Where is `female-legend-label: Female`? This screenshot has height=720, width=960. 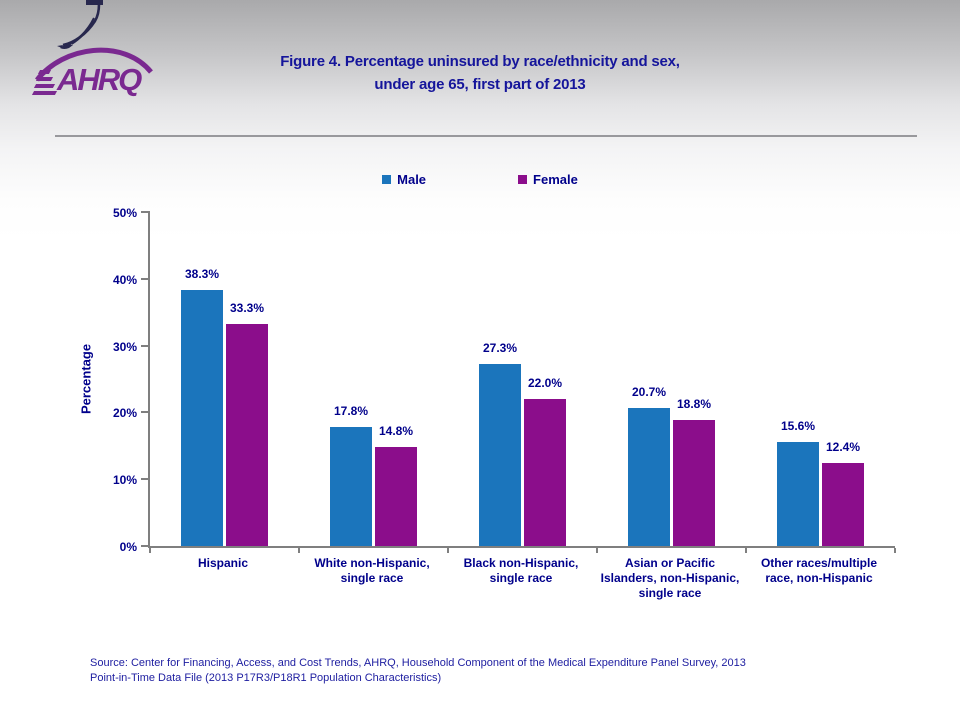 female-legend-label: Female is located at coordinates (555, 179).